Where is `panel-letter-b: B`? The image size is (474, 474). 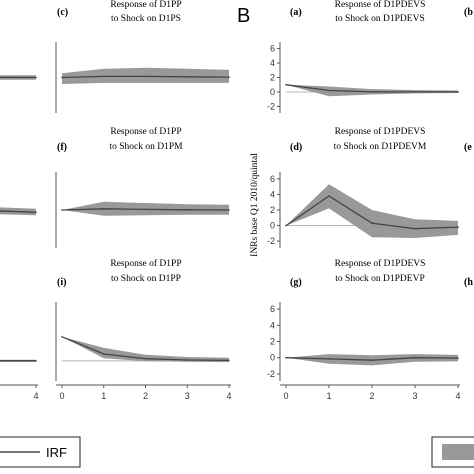 panel-letter-b: B is located at coordinates (243, 16).